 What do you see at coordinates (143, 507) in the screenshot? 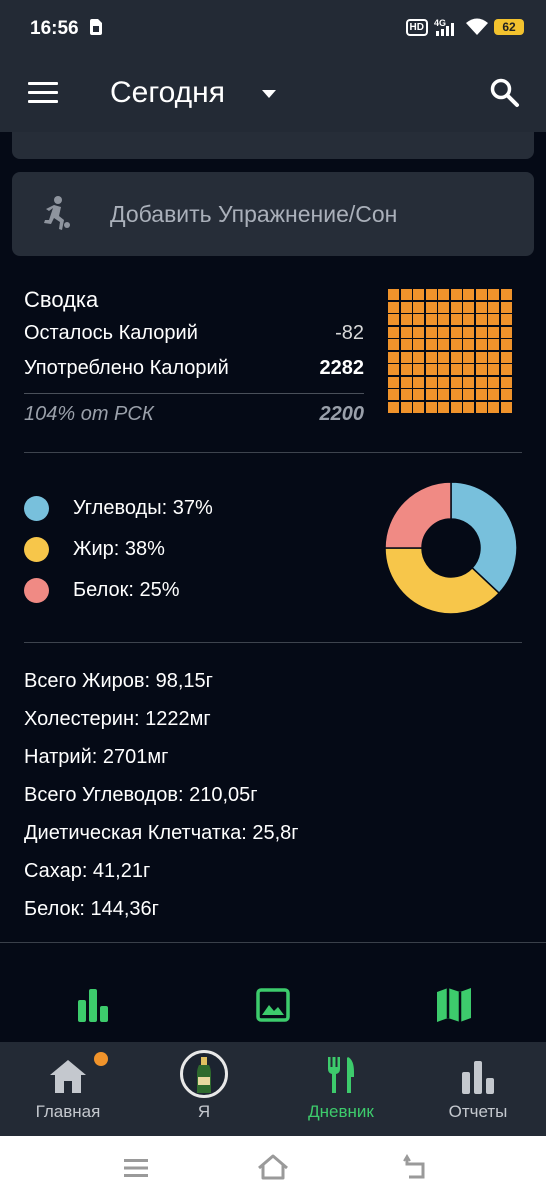
I see `carbs-label: Углеводы: 37%` at bounding box center [143, 507].